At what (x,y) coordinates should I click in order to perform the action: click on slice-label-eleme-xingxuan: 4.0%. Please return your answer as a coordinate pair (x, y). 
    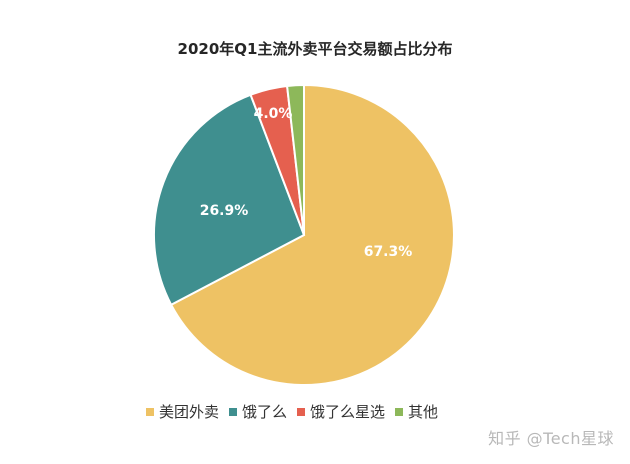
    Looking at the image, I should click on (273, 114).